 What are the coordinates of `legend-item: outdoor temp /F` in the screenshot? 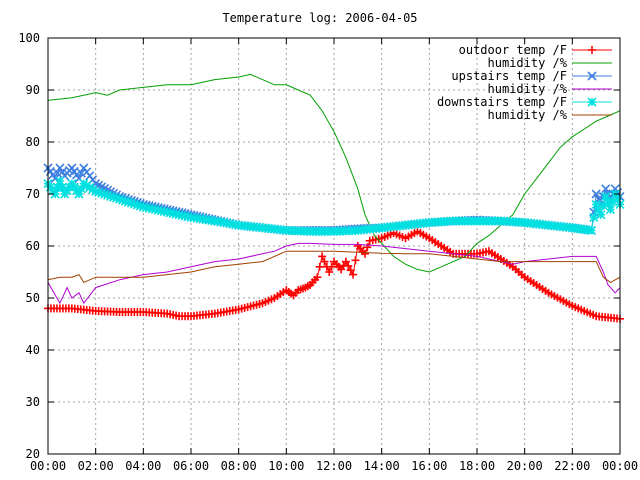 It's located at (535, 50).